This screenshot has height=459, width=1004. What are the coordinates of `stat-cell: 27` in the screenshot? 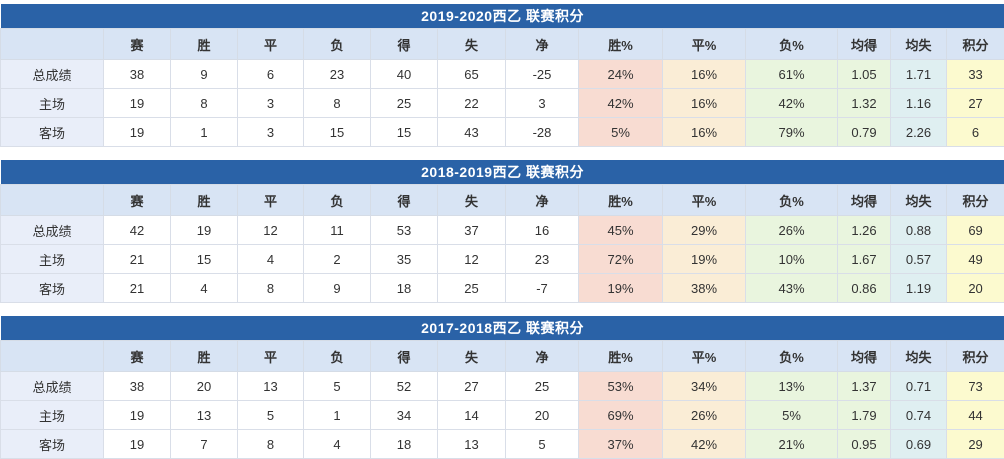 It's located at (472, 386).